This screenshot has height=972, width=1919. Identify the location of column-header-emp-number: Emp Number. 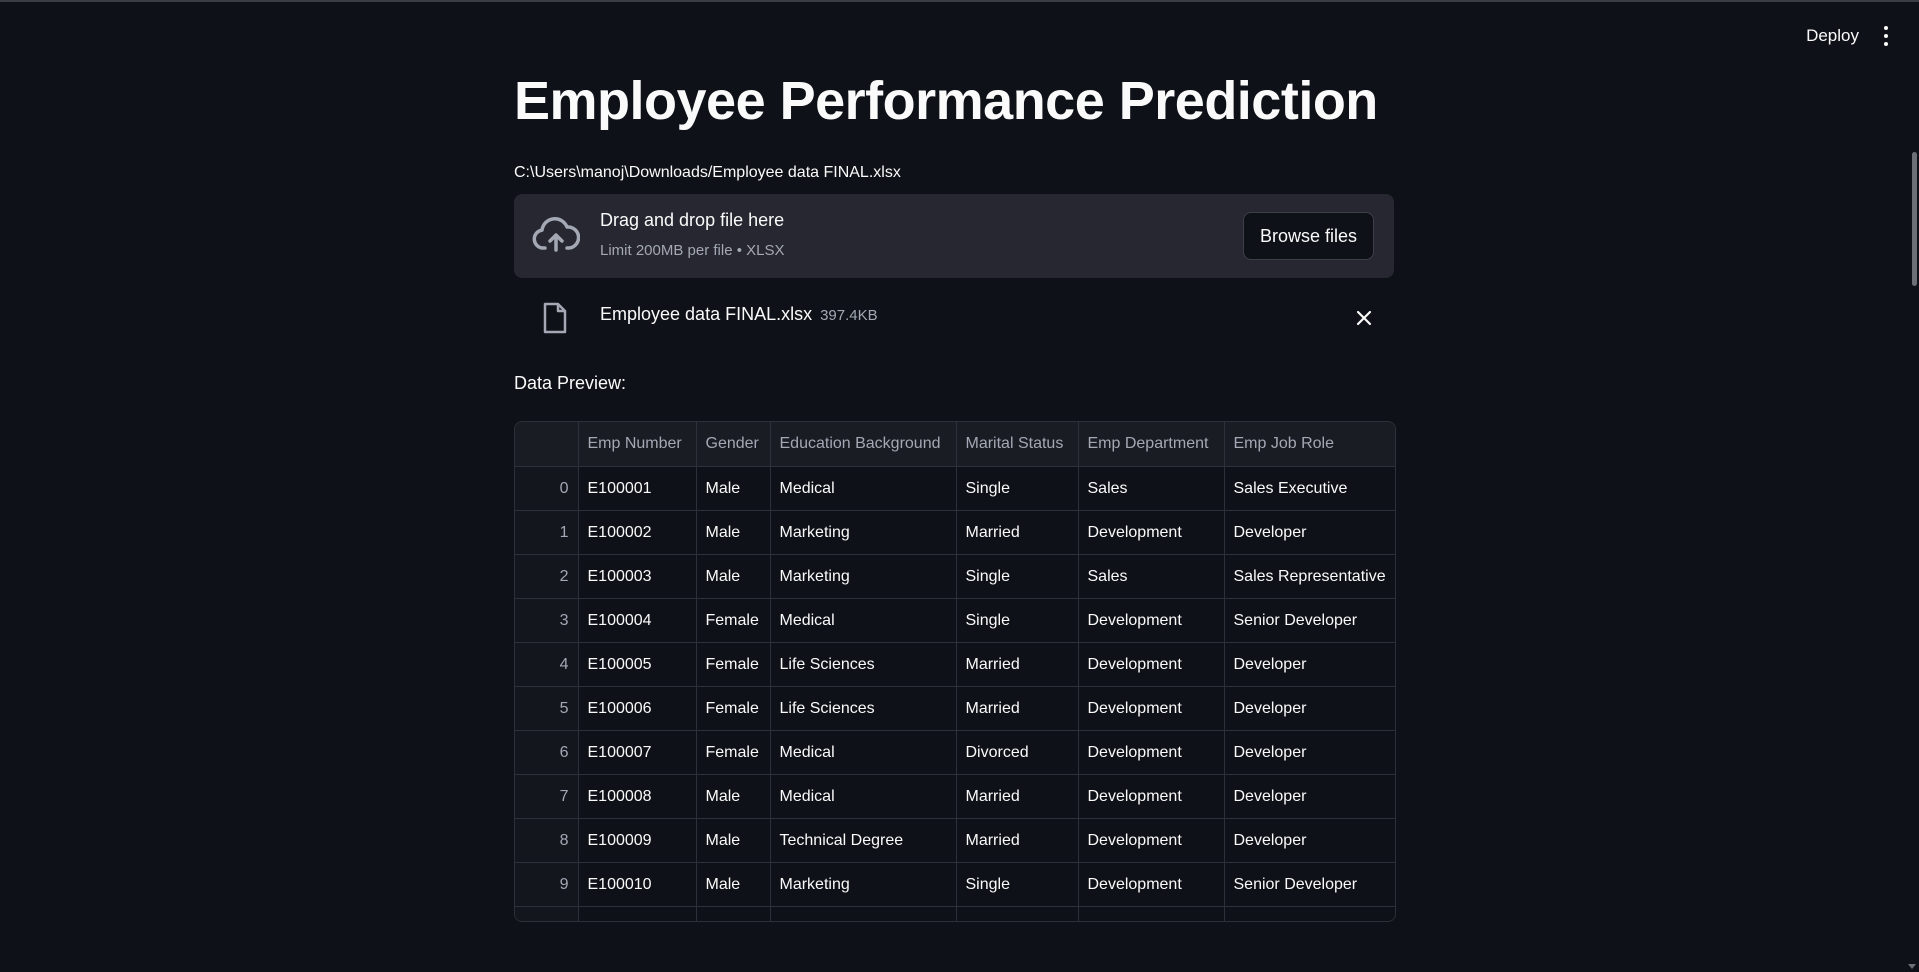
(637, 444).